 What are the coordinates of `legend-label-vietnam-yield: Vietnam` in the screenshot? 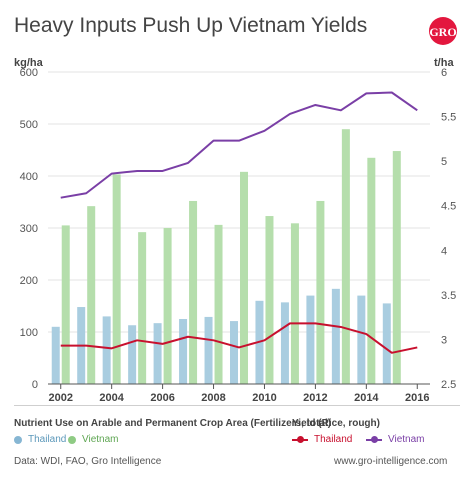 It's located at (406, 439).